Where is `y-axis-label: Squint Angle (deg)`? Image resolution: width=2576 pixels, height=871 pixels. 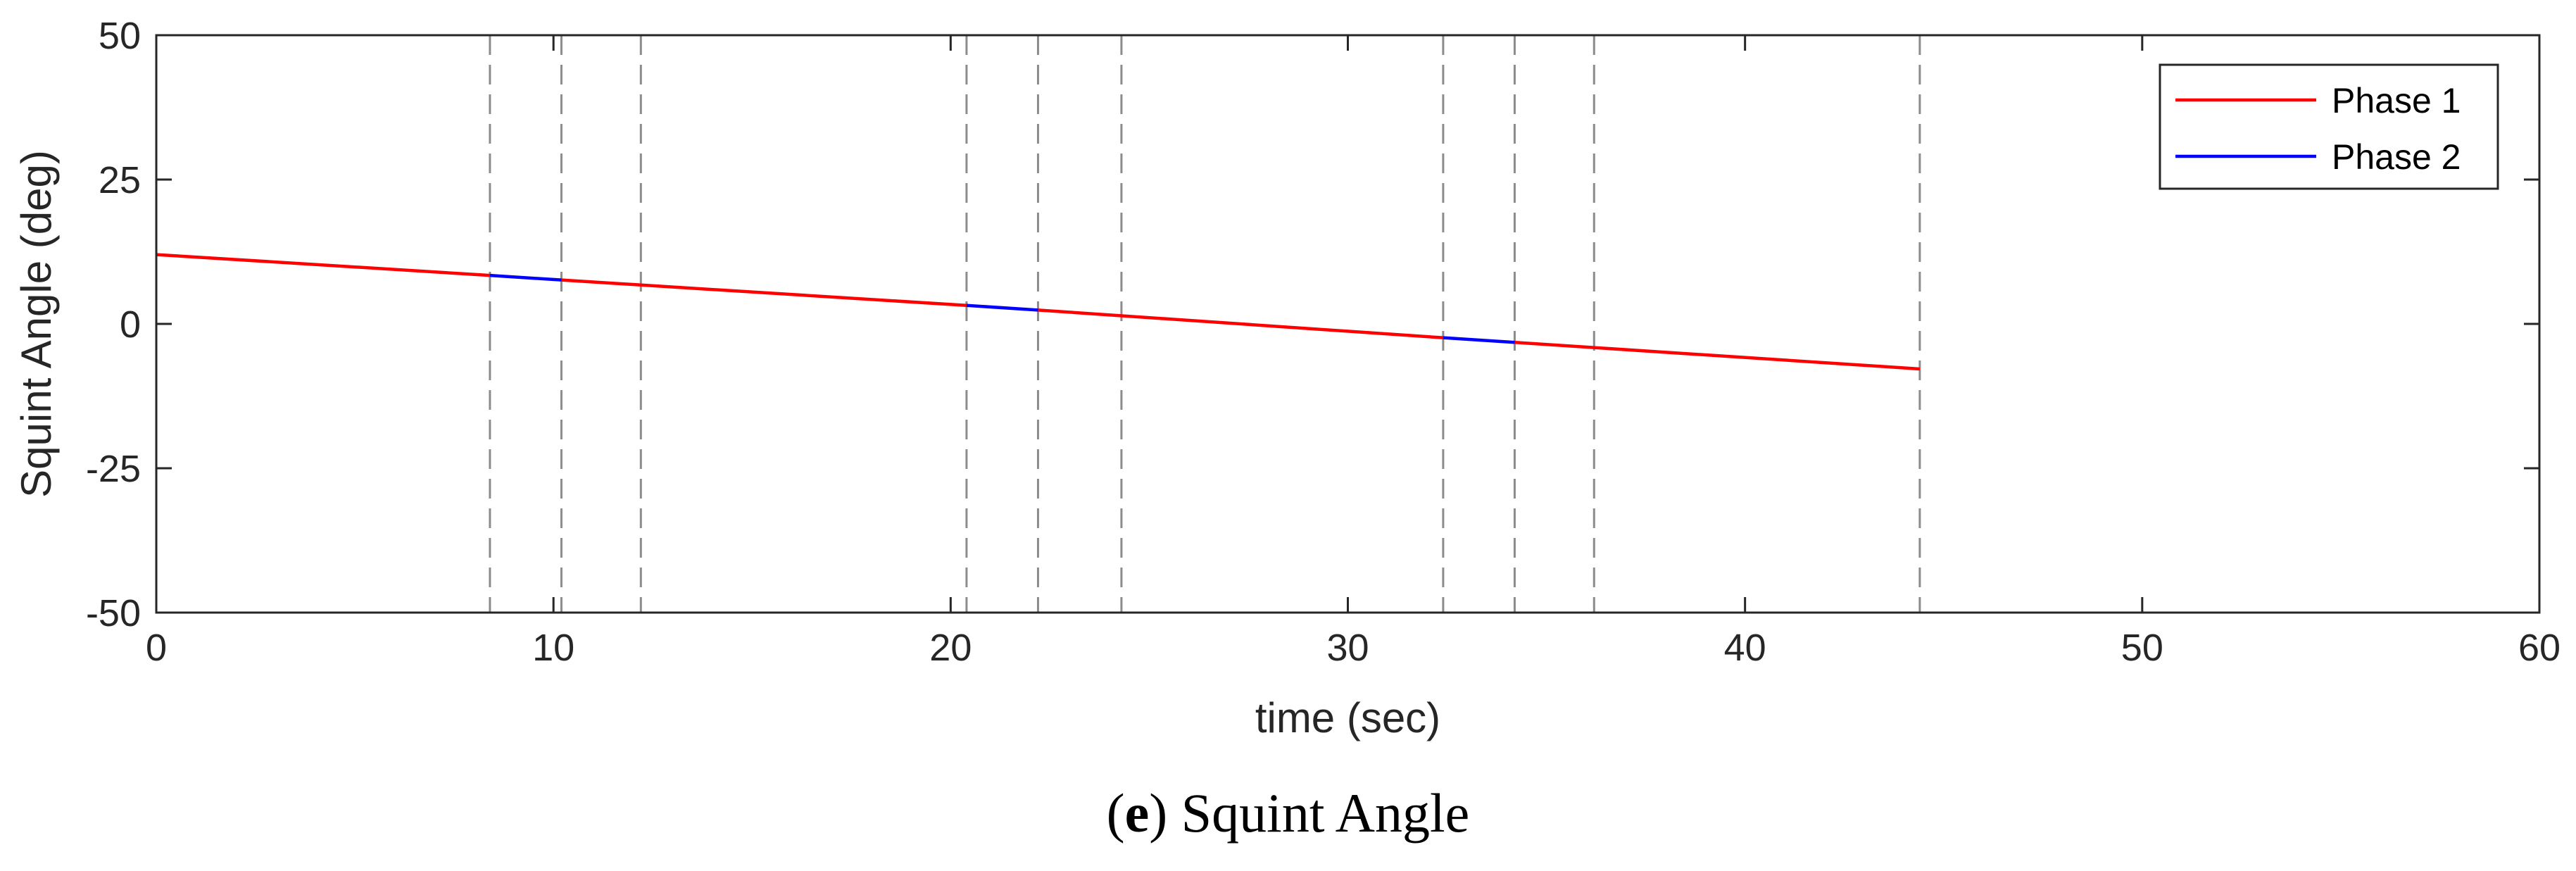 y-axis-label: Squint Angle (deg) is located at coordinates (37, 324).